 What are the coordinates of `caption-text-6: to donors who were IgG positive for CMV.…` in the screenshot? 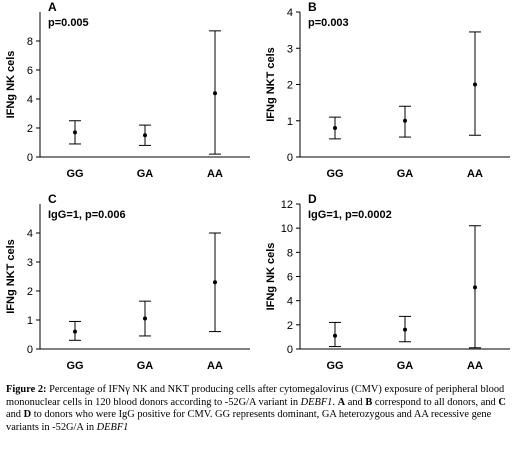 It's located at (249, 421).